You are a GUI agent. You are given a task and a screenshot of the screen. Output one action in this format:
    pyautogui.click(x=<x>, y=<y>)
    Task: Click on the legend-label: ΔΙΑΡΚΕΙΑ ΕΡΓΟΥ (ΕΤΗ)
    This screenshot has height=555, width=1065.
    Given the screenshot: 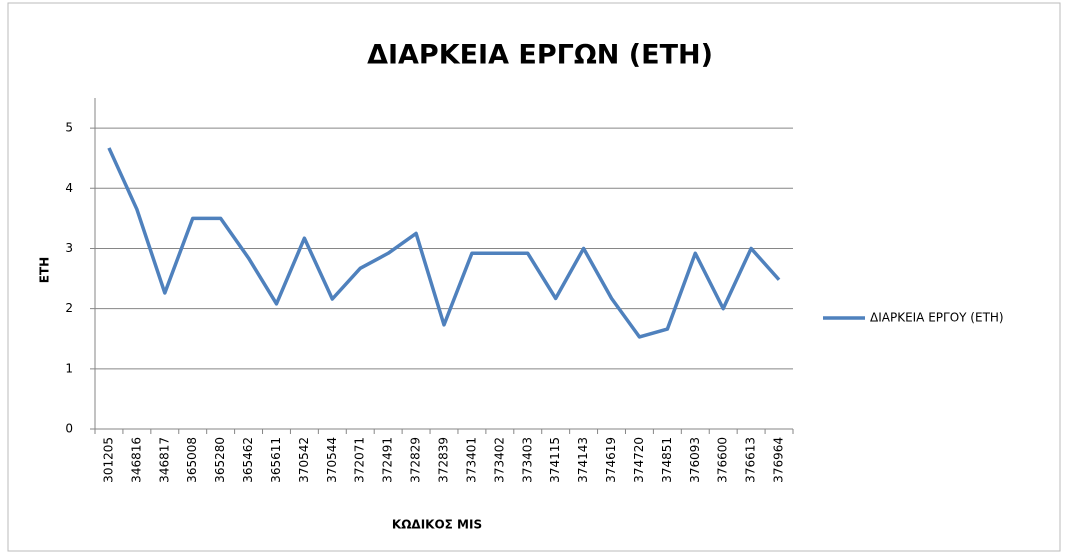 What is the action you would take?
    pyautogui.click(x=937, y=318)
    